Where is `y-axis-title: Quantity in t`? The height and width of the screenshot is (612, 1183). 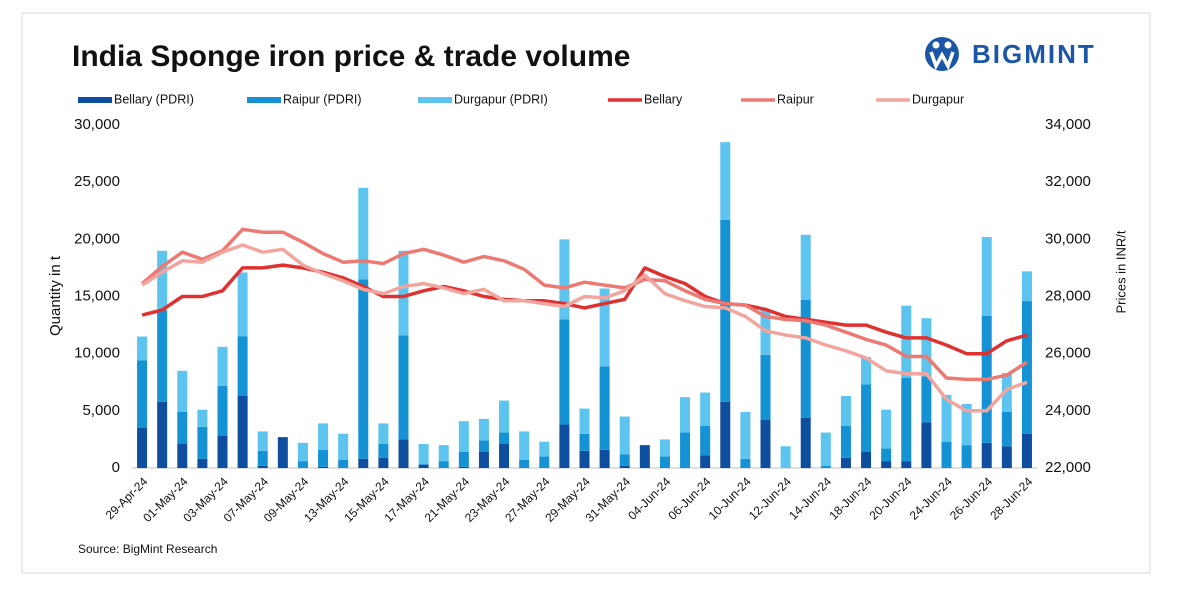
y-axis-title: Quantity in t is located at coordinates (55, 295).